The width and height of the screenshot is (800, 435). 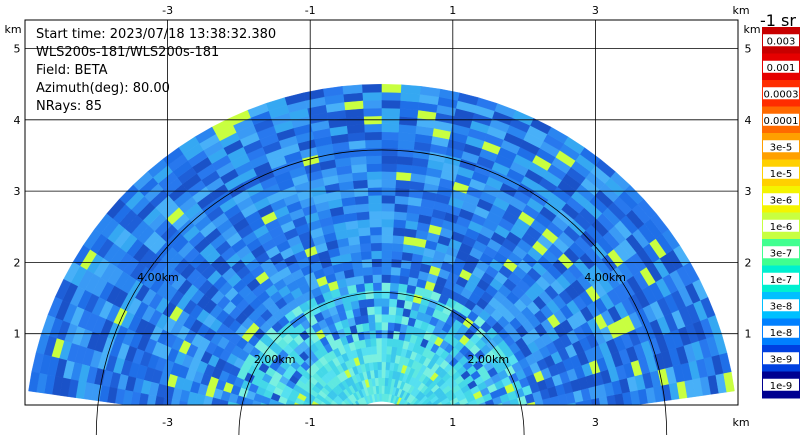 What do you see at coordinates (778, 20) in the screenshot?
I see `colorbar-title: -1 sr` at bounding box center [778, 20].